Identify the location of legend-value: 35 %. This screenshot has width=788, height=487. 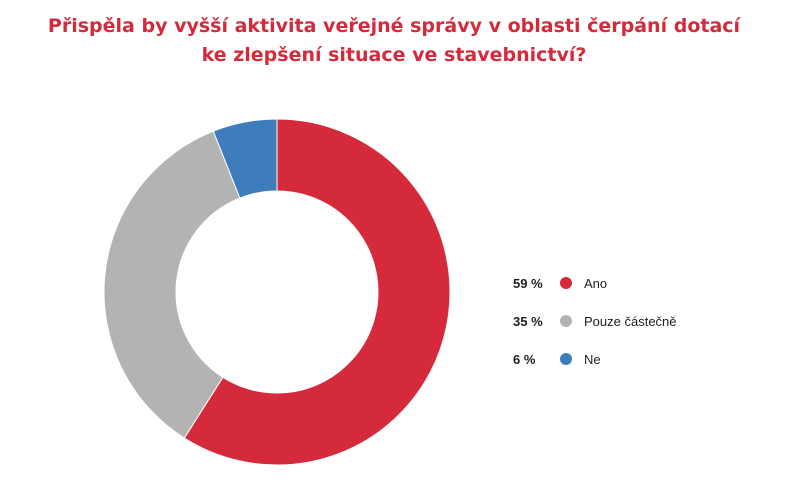
(528, 321).